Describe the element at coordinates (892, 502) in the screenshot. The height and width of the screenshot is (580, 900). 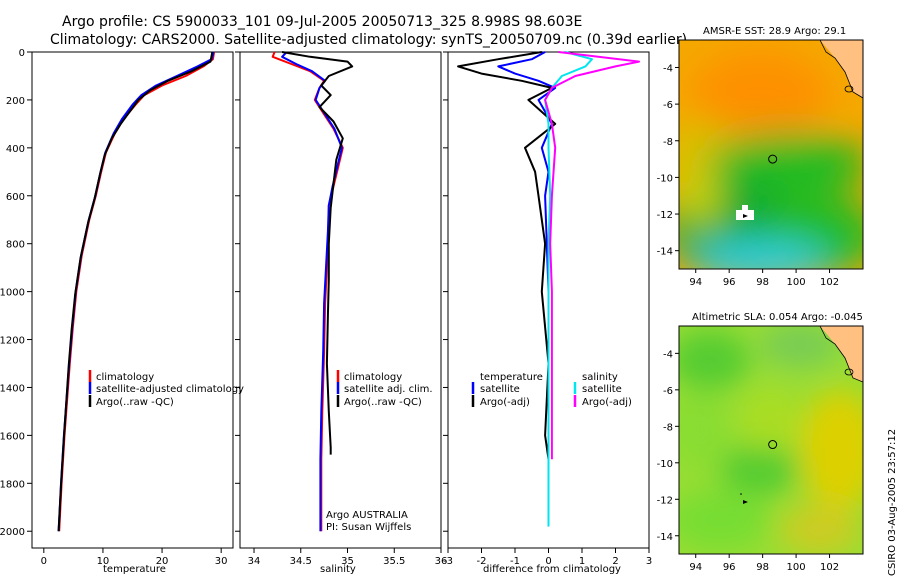
I see `timestamp: CSIRO 03-Aug-2005 23:57:12` at that location.